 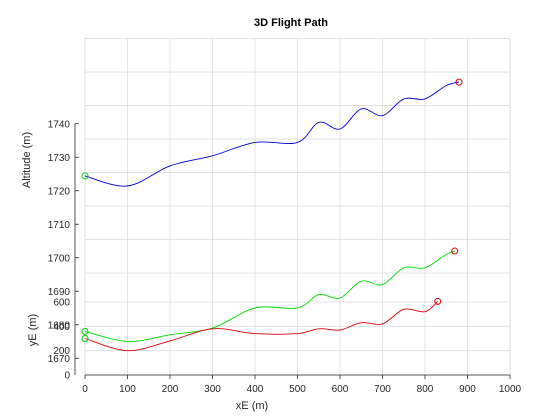 I want to click on y-tick-label: 200, so click(x=61, y=351).